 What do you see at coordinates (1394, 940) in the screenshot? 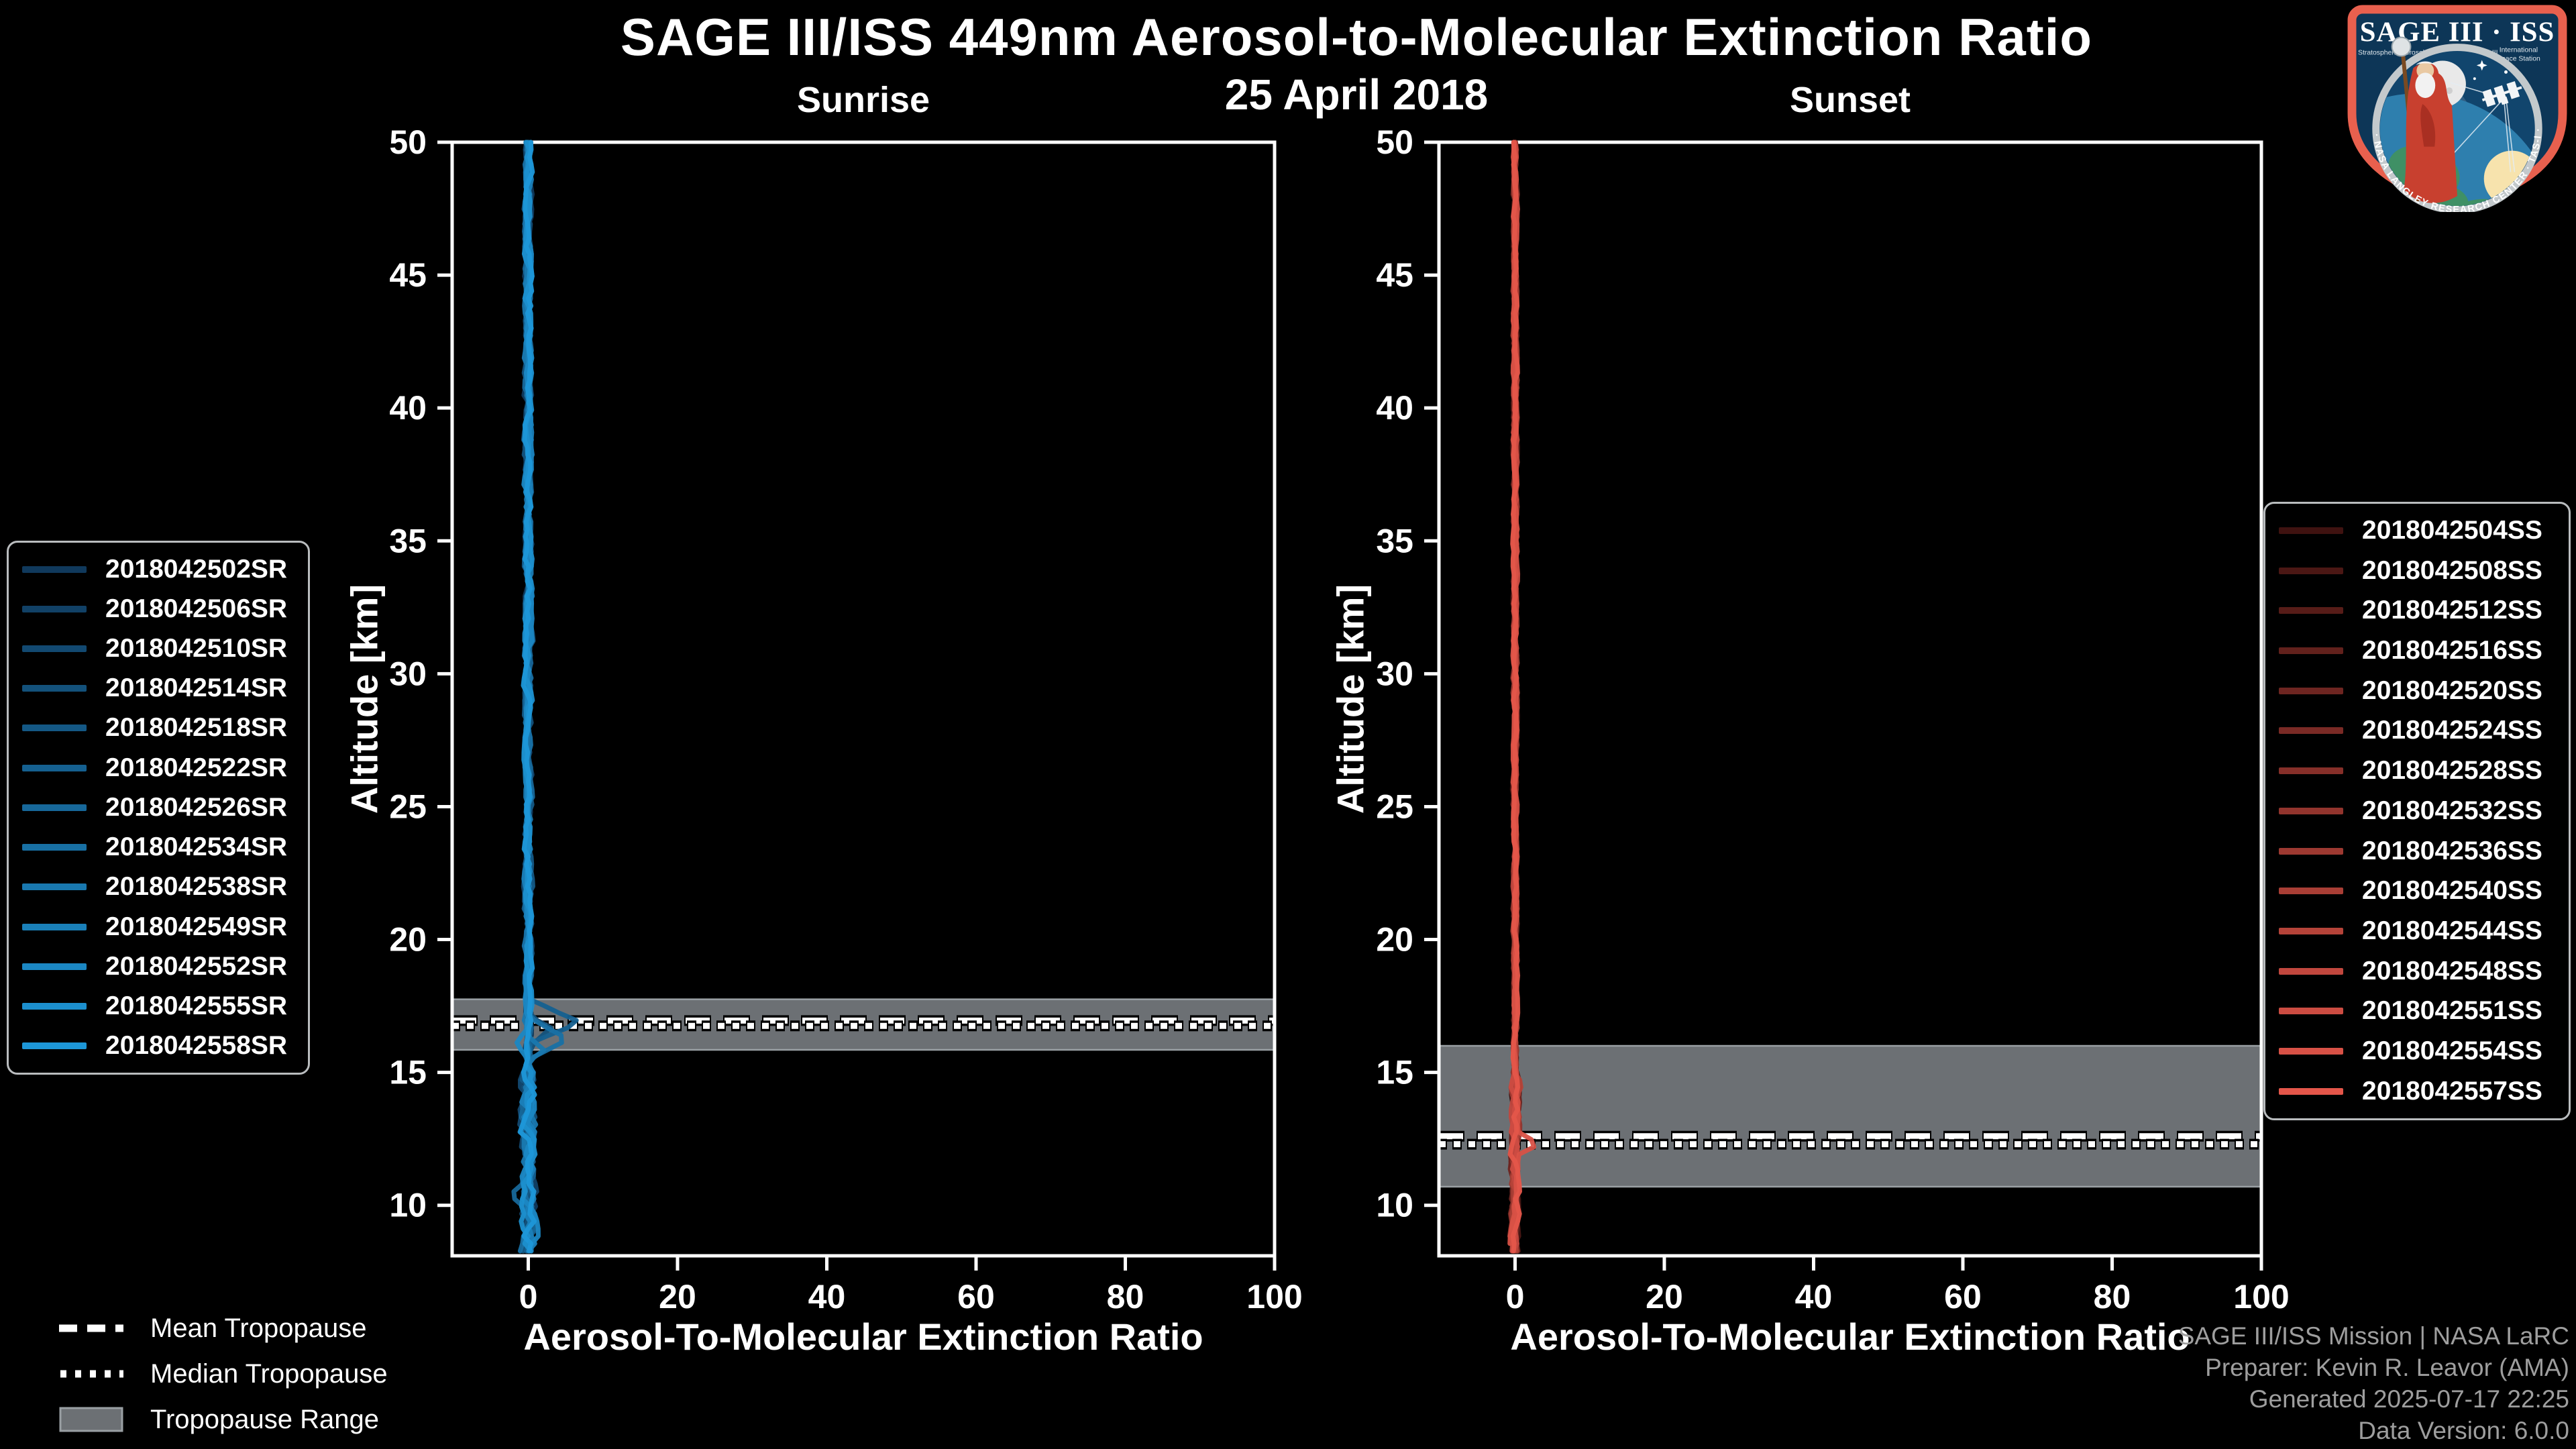
I see `sunset-y-tick-label: 20` at bounding box center [1394, 940].